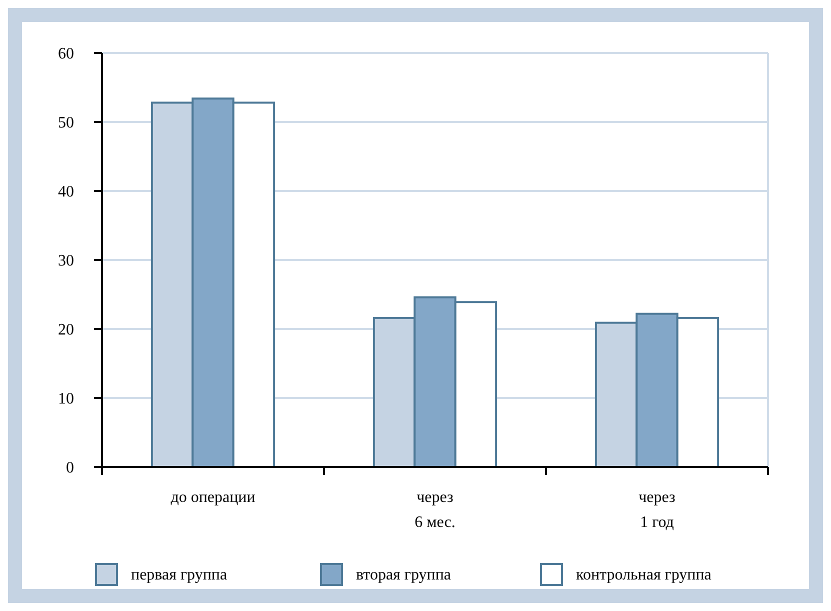 The width and height of the screenshot is (831, 611). Describe the element at coordinates (435, 510) in the screenshot. I see `x-tick-label: через 6 мес.` at that location.